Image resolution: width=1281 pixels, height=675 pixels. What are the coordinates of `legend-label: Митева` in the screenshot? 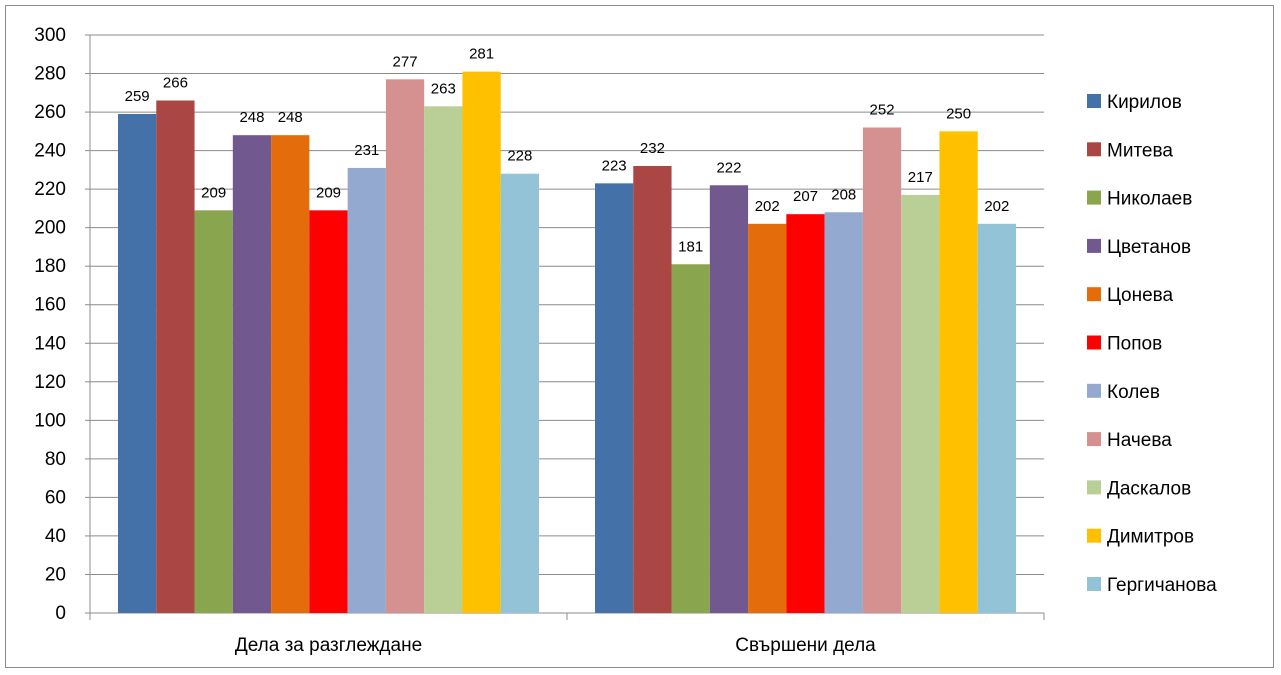 It's located at (1140, 150).